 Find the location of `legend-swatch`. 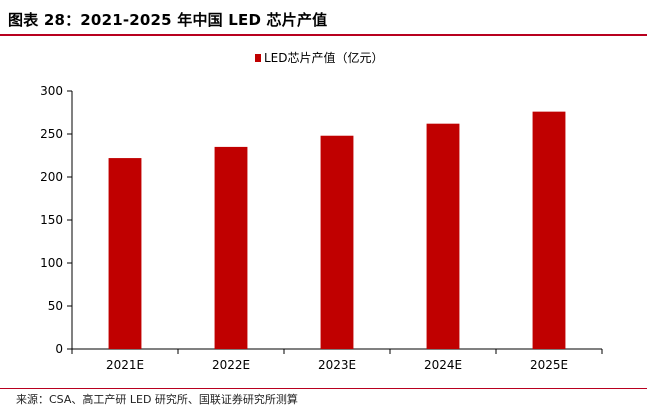

legend-swatch is located at coordinates (258, 58).